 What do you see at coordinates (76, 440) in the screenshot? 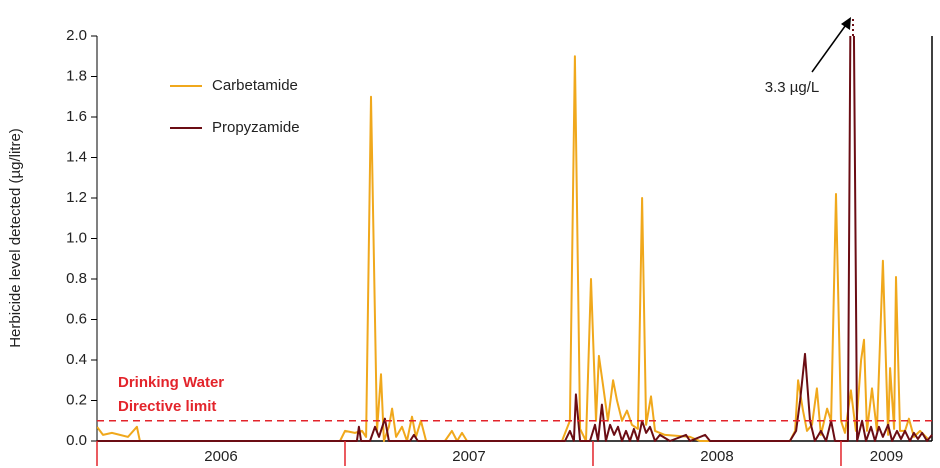
I see `y-tick-label: 0.0` at bounding box center [76, 440].